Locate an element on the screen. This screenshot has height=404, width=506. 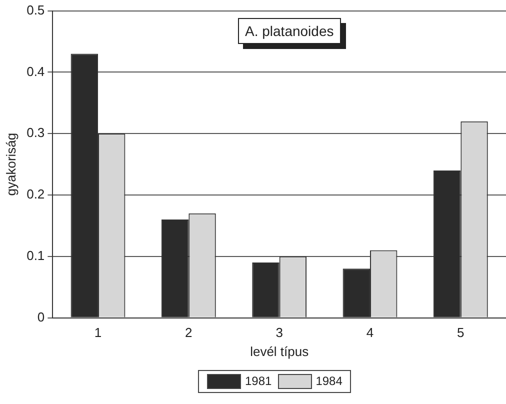
y-tick-label: 0.5 is located at coordinates (35, 10).